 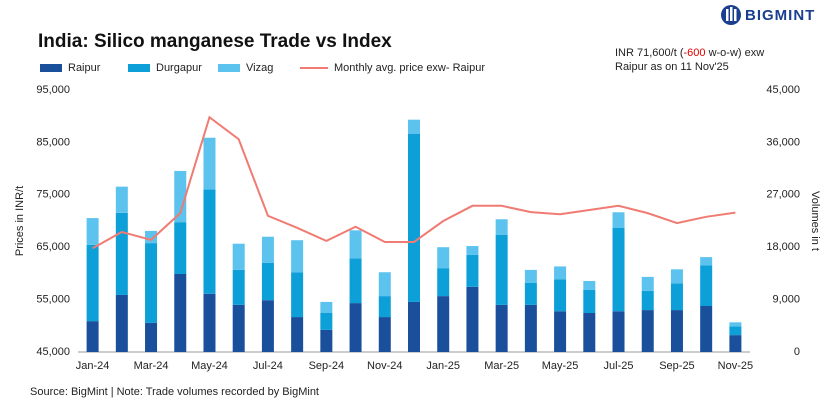 What do you see at coordinates (786, 300) in the screenshot?
I see `y2-tick-label: 9,000` at bounding box center [786, 300].